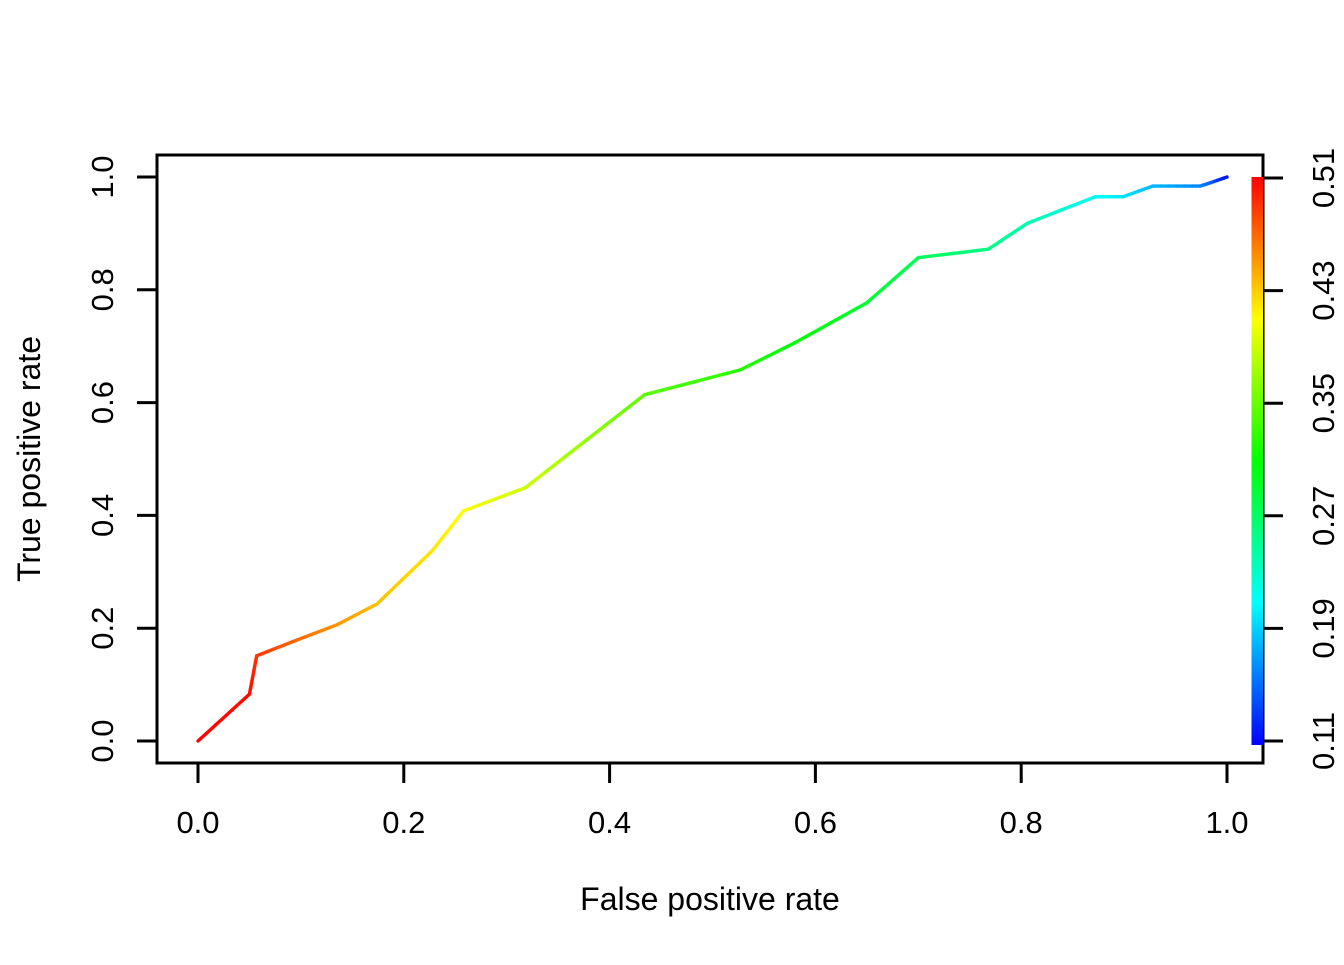 The height and width of the screenshot is (965, 1344). What do you see at coordinates (712, 801) in the screenshot?
I see `x-axis: 0.0 0.2 0.4 0.6 0.8 1.0` at bounding box center [712, 801].